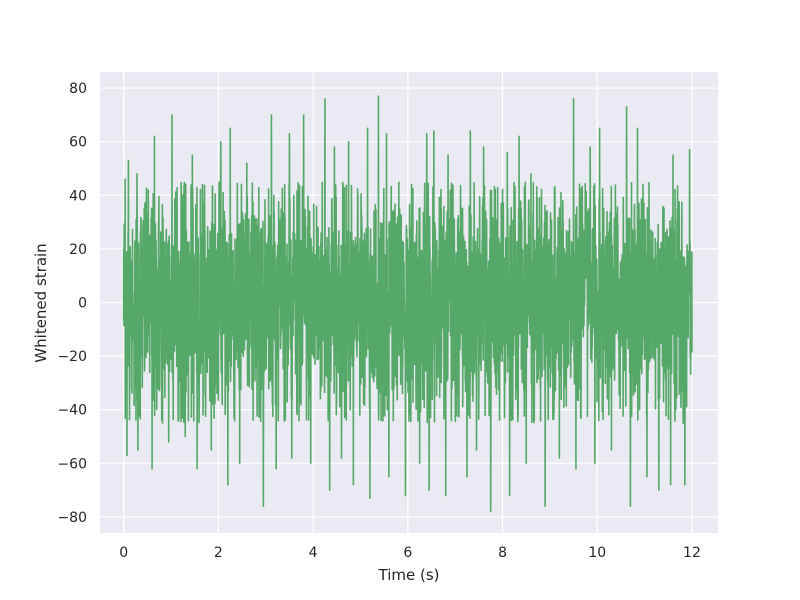 This screenshot has height=600, width=800. Describe the element at coordinates (692, 553) in the screenshot. I see `x-tick-label: 12` at that location.